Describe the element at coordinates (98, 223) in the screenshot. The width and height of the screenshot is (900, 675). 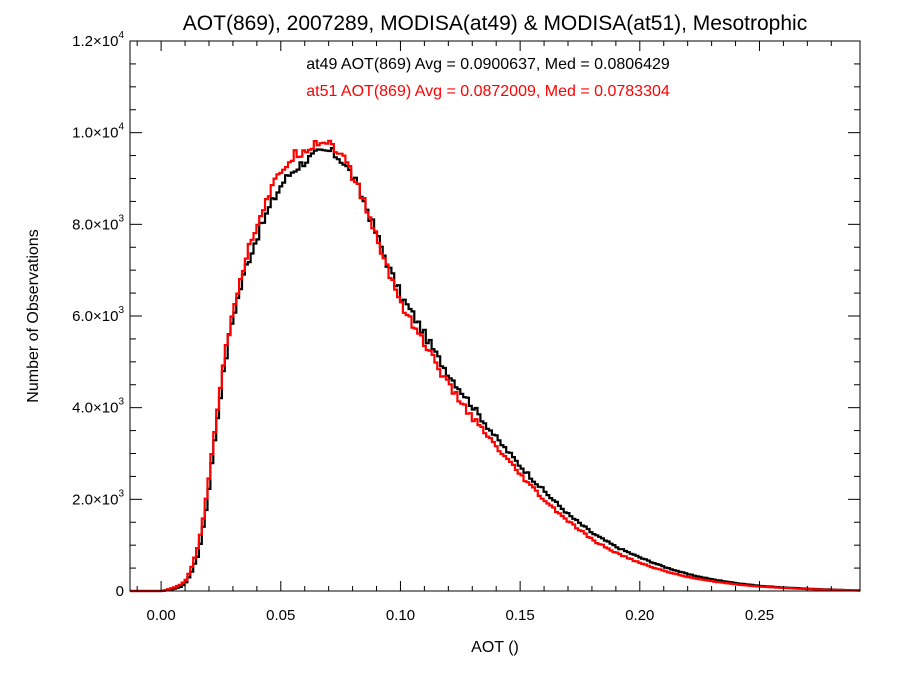
I see `y-tick-label: 8.0×10³` at that location.